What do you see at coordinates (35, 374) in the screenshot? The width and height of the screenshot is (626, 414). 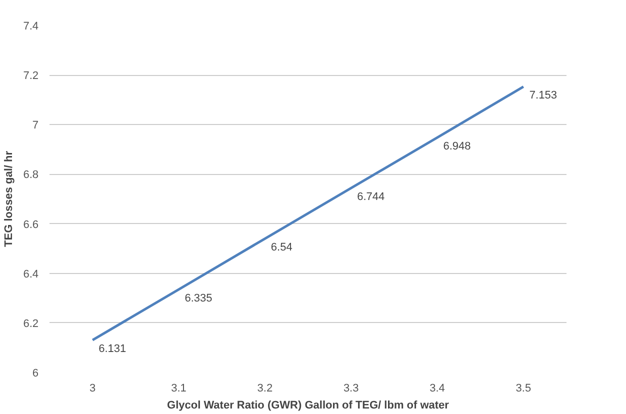 I see `y-tick-label: 6` at bounding box center [35, 374].